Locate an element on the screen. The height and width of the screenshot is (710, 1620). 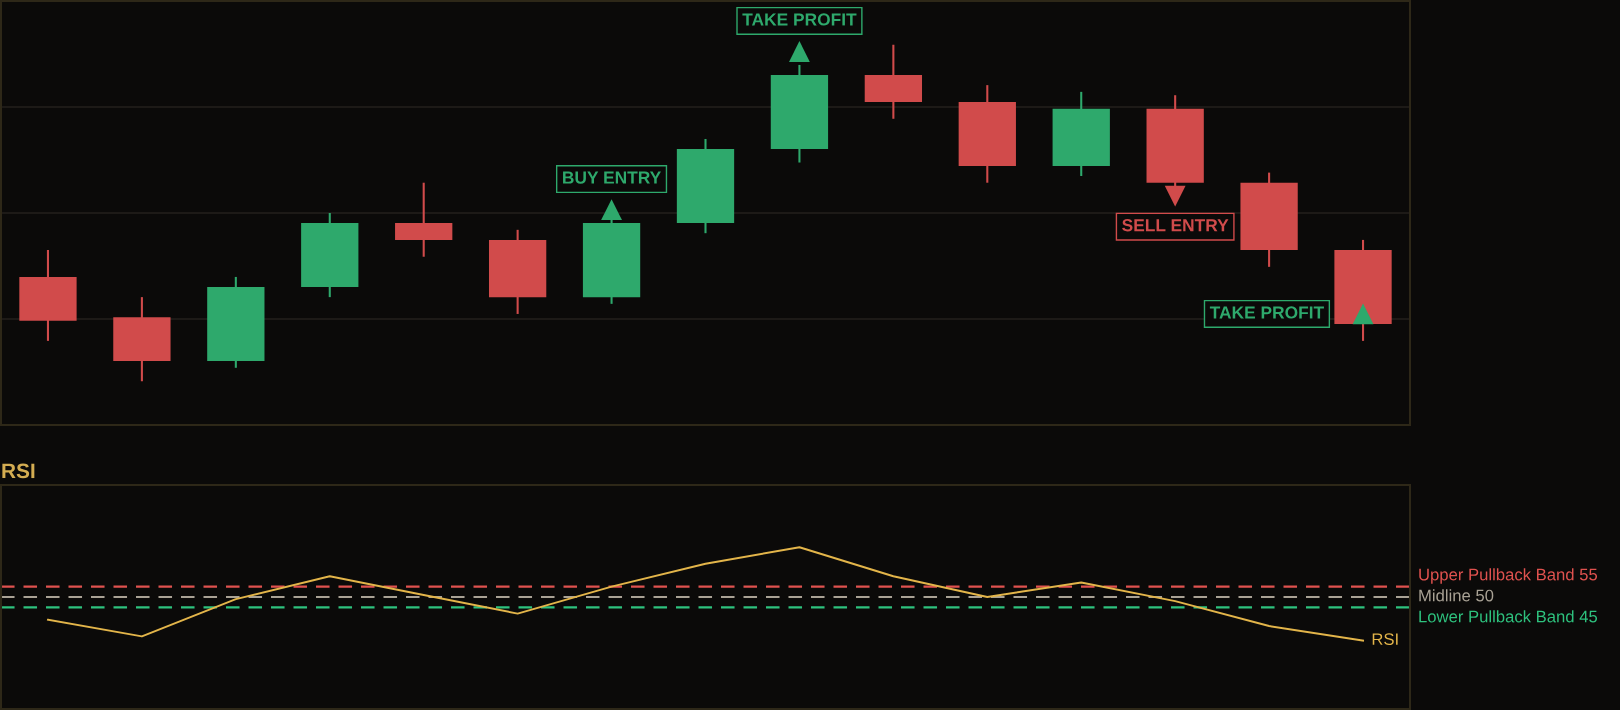
text: TAKE PROFIT is located at coordinates (1266, 312).